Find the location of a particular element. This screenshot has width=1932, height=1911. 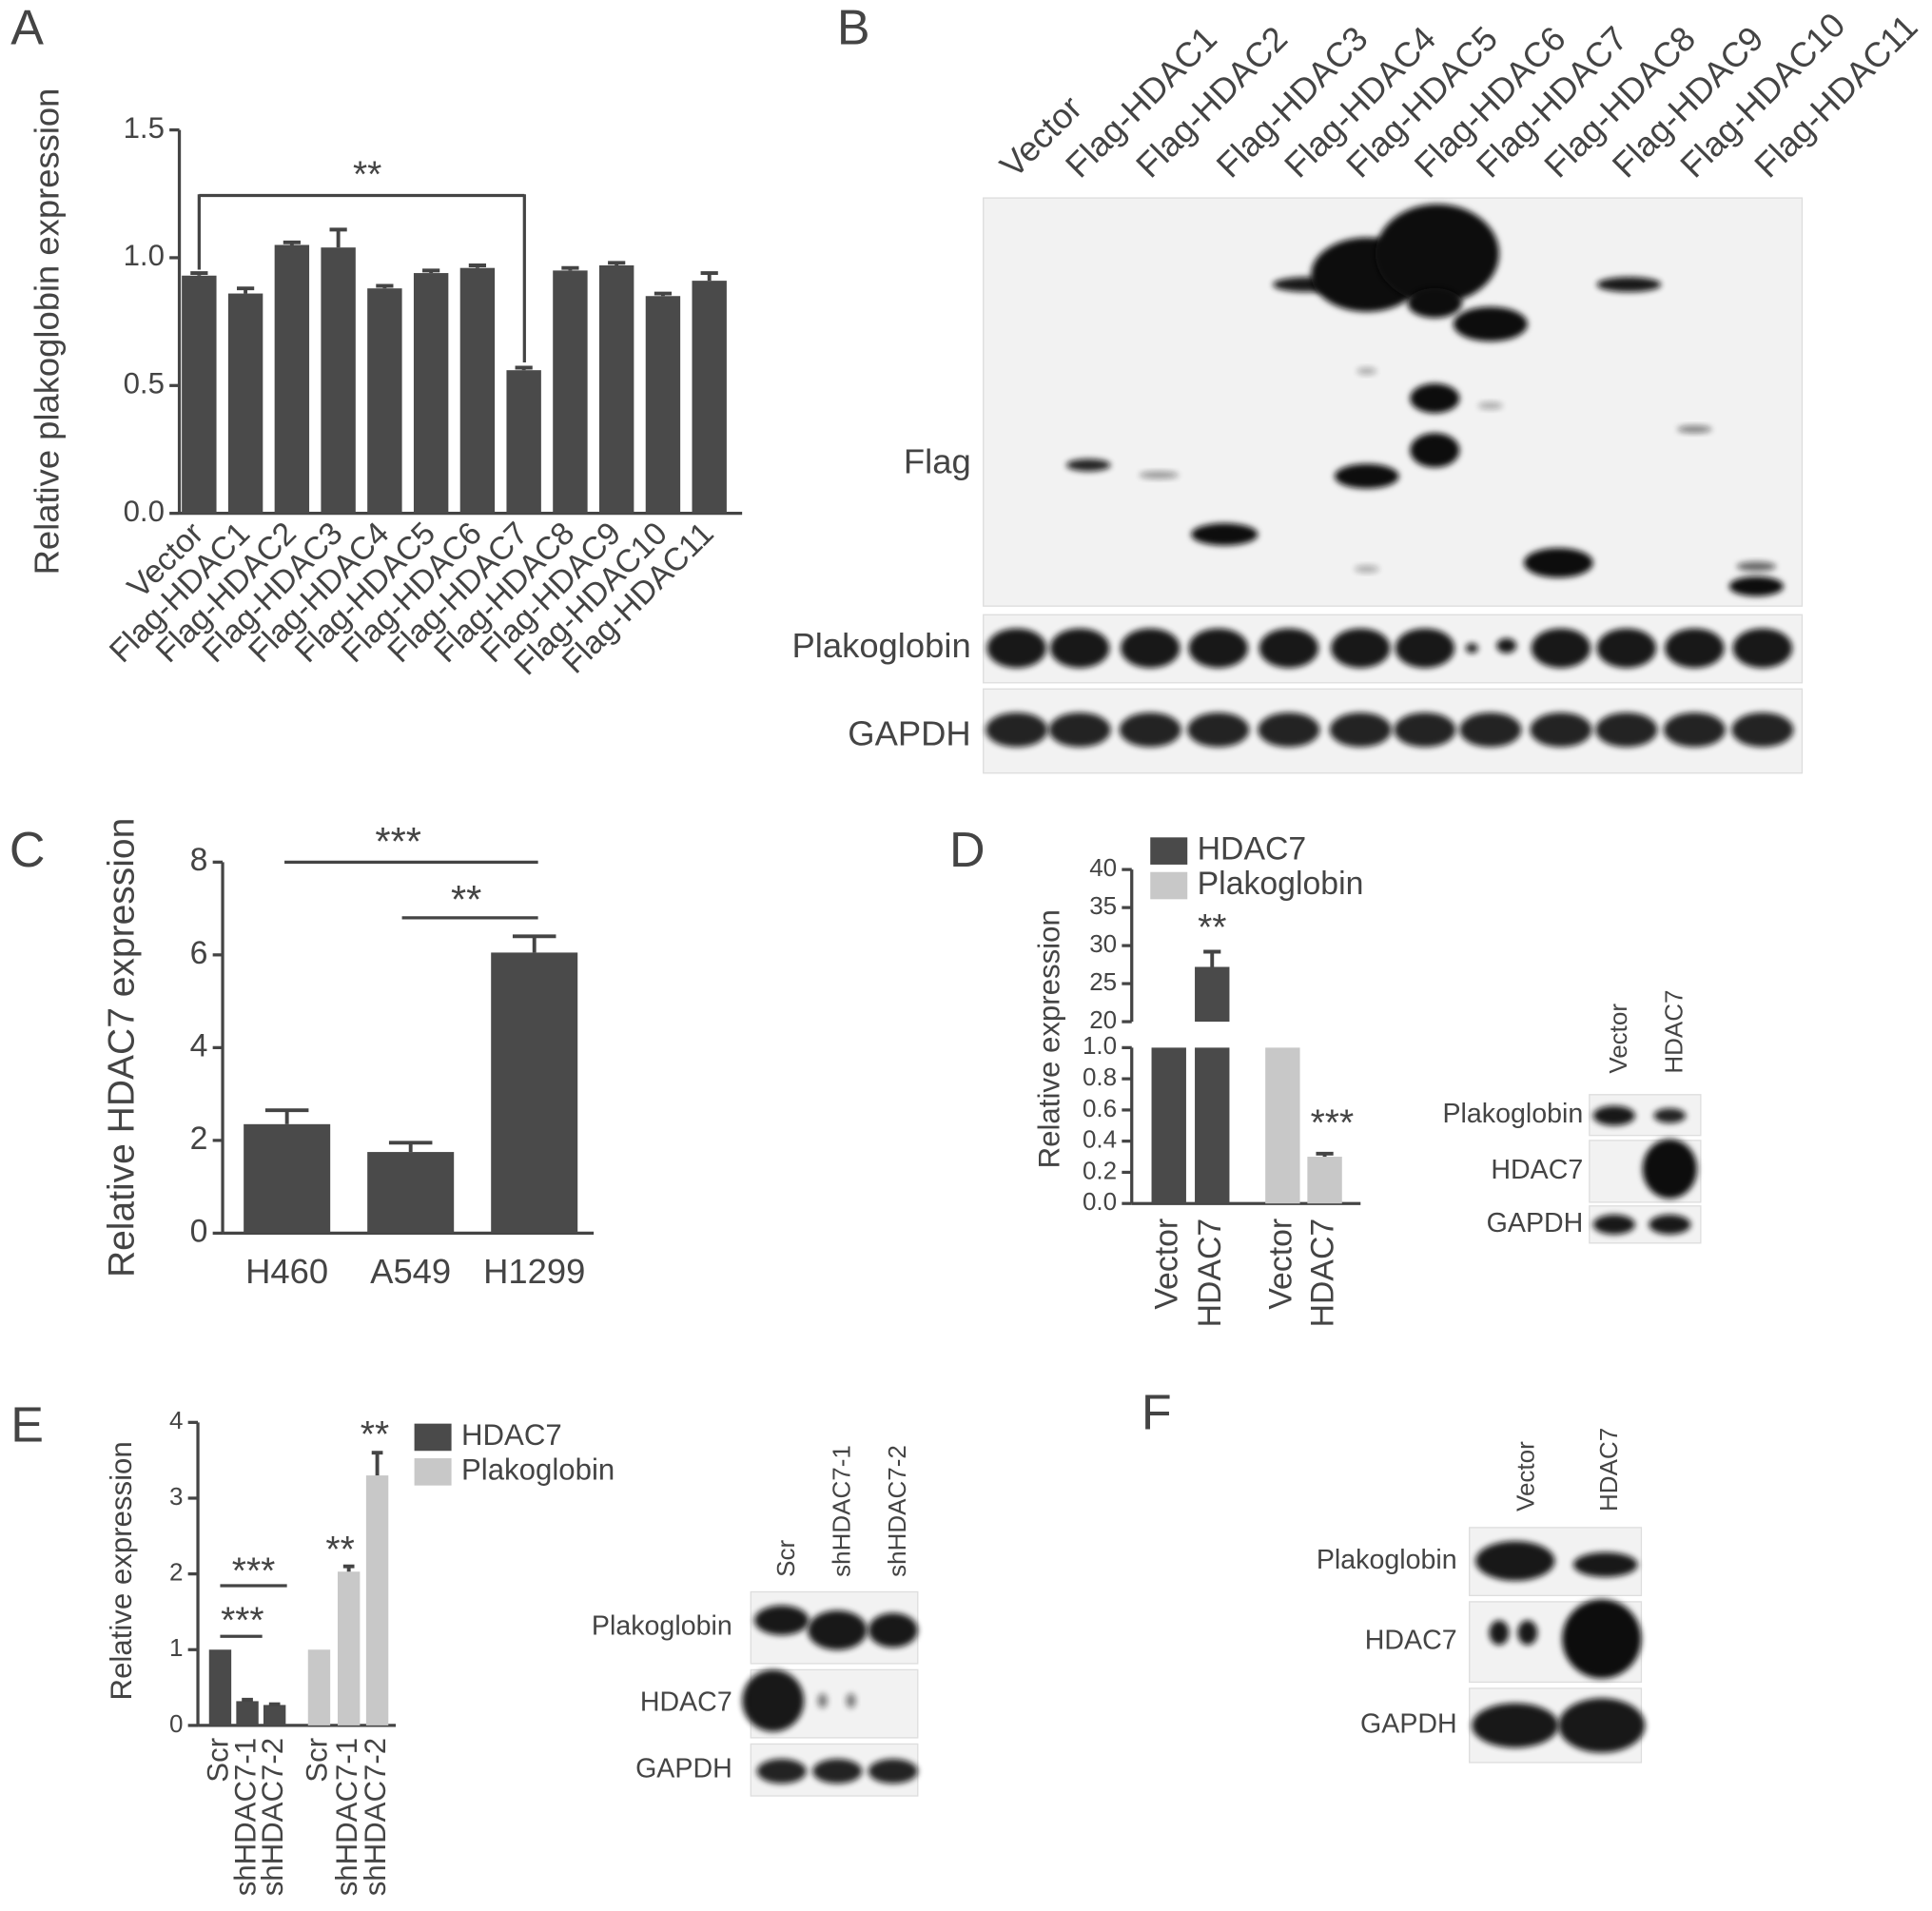

x-tick-label: shHDAC7-1 is located at coordinates (245, 1817).